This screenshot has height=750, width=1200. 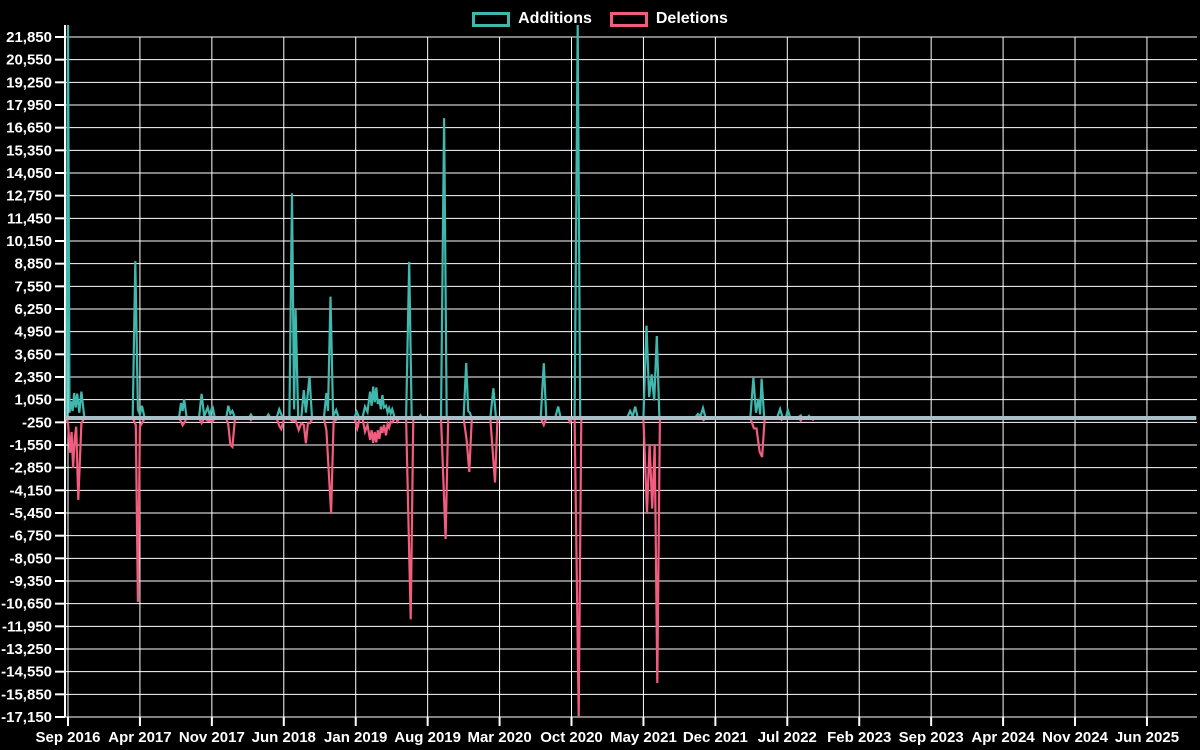 I want to click on x-tick-label: Oct 2020, so click(x=571, y=737).